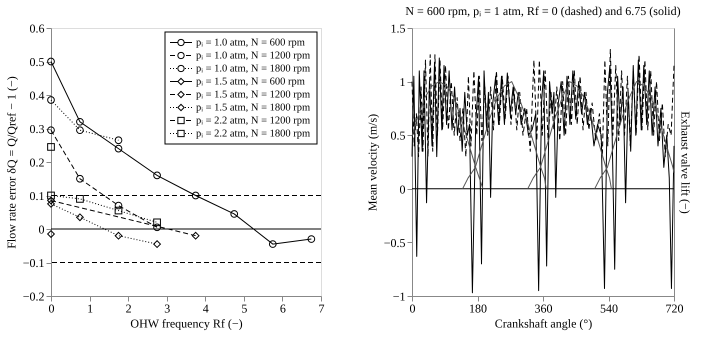 This screenshot has height=348, width=717. What do you see at coordinates (395, 243) in the screenshot?
I see `y-tick-label: −0.5` at bounding box center [395, 243].